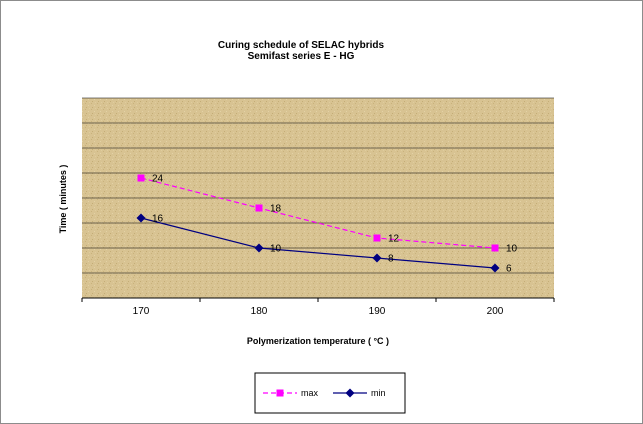 This screenshot has width=643, height=424. Describe the element at coordinates (512, 249) in the screenshot. I see `data-label-max: 10` at that location.